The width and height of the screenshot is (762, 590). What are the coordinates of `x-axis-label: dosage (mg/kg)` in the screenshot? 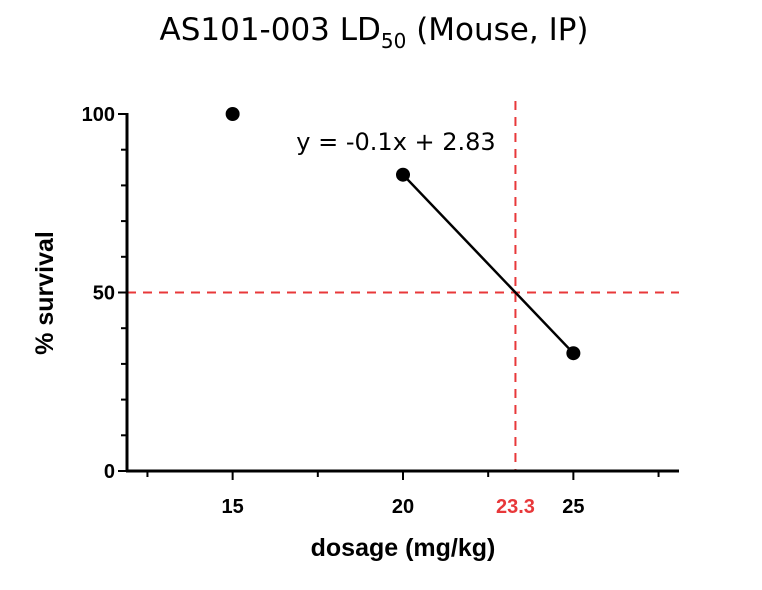 It's located at (403, 548).